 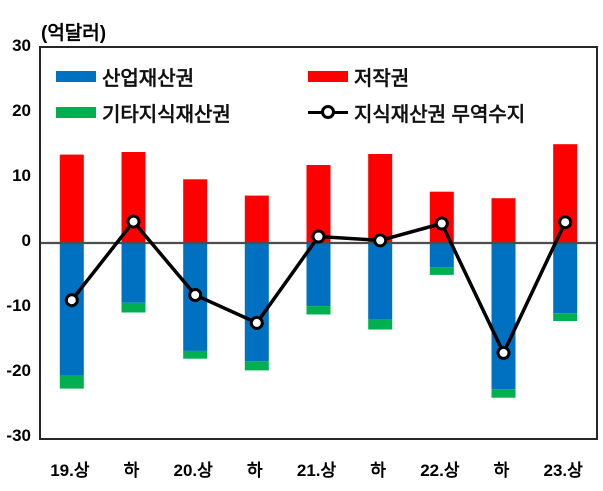 What do you see at coordinates (193, 470) in the screenshot?
I see `x-tick-label: 20.상` at bounding box center [193, 470].